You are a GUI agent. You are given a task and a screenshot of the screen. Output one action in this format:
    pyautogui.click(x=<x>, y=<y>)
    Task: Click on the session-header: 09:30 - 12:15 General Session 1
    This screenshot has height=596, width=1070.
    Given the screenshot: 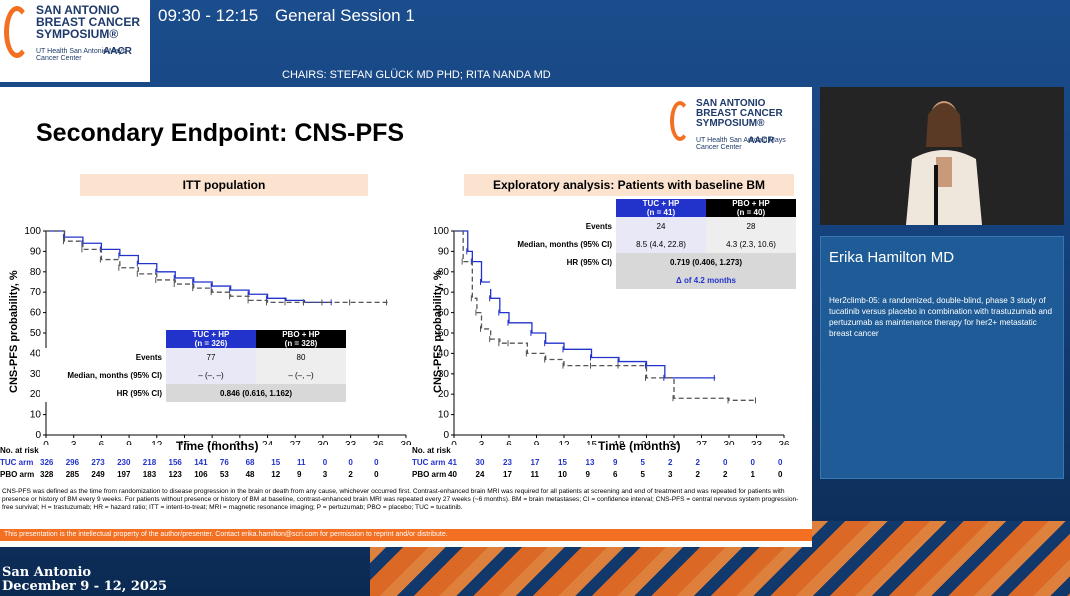 What is the action you would take?
    pyautogui.click(x=292, y=16)
    